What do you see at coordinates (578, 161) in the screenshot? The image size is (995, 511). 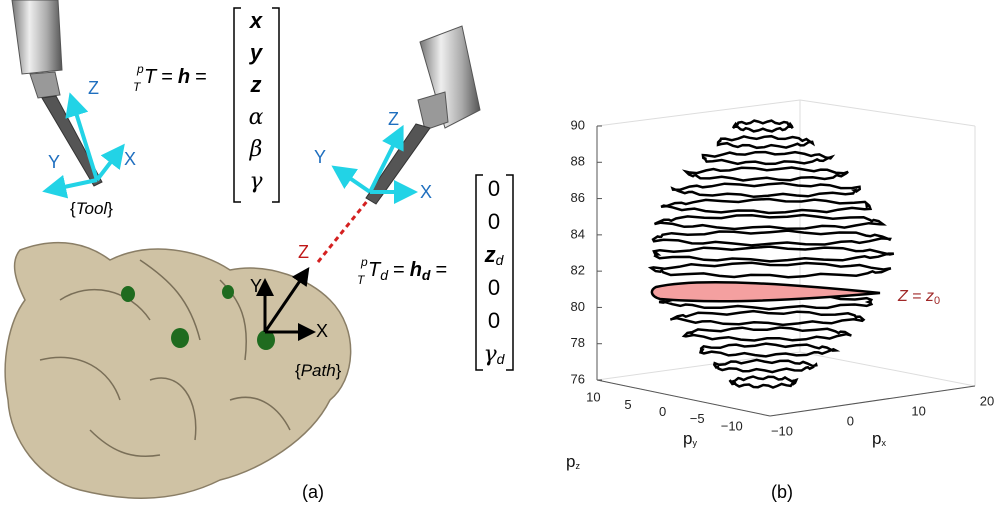 I see `z-tick-label: 88` at bounding box center [578, 161].